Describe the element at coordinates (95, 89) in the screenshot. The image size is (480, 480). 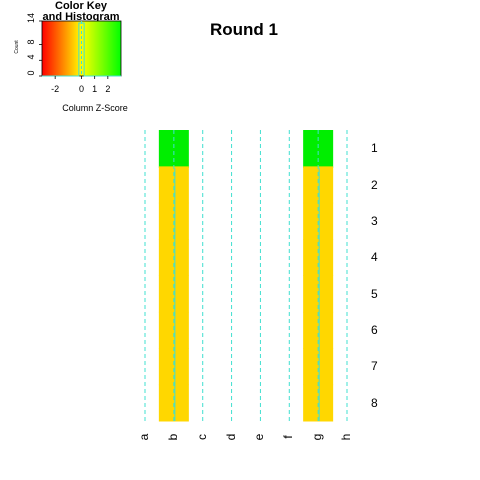
I see `color-key-xtick-label: 1` at that location.